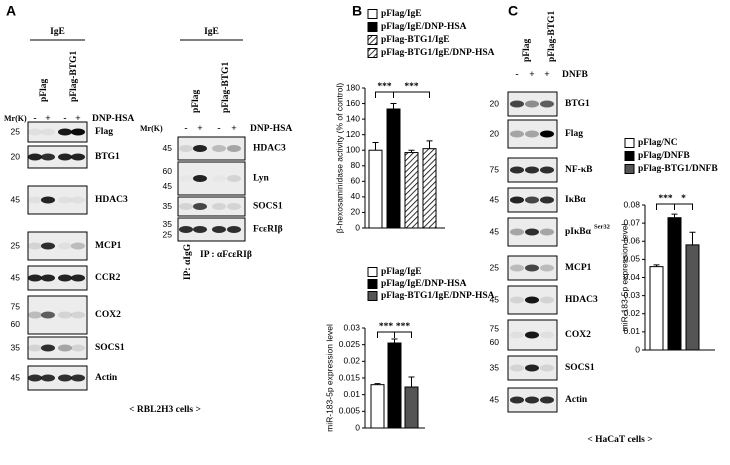  I want to click on y-tick-label: 100, so click(353, 149).